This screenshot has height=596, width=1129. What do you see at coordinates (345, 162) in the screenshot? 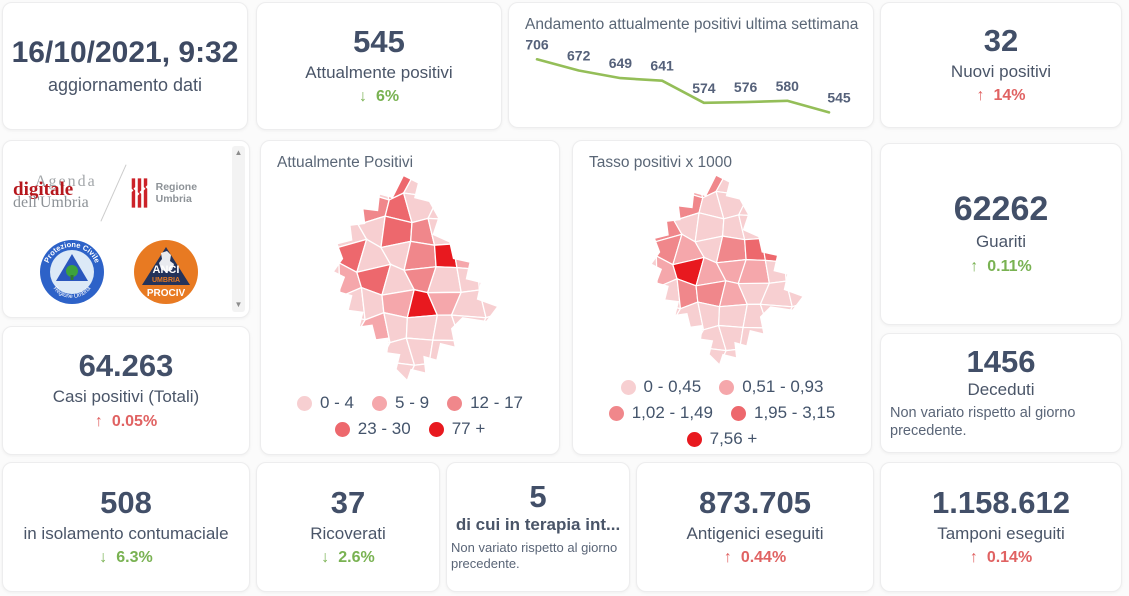
I see `map1-title: Attualmente Positivi` at bounding box center [345, 162].